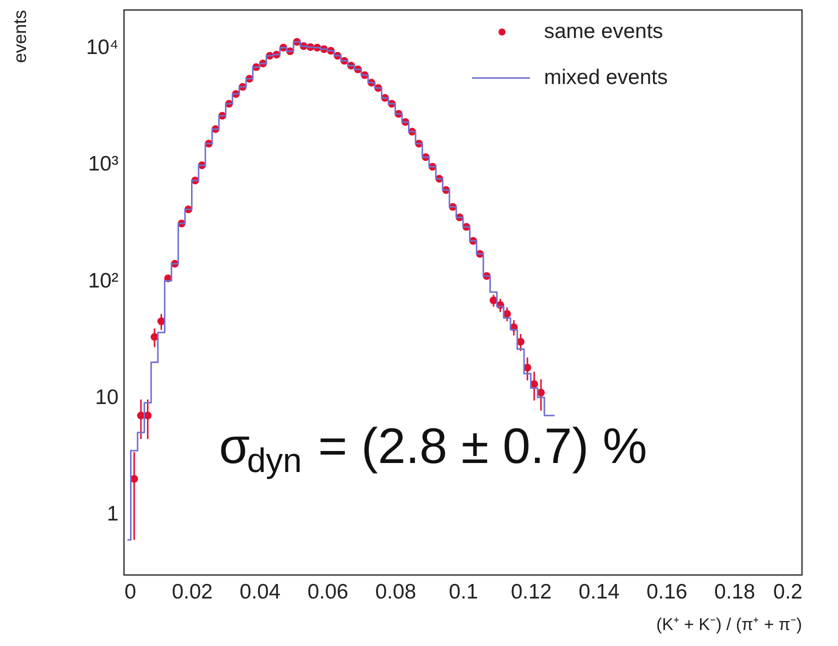  Describe the element at coordinates (531, 592) in the screenshot. I see `x-tick-label: 0.12` at that location.